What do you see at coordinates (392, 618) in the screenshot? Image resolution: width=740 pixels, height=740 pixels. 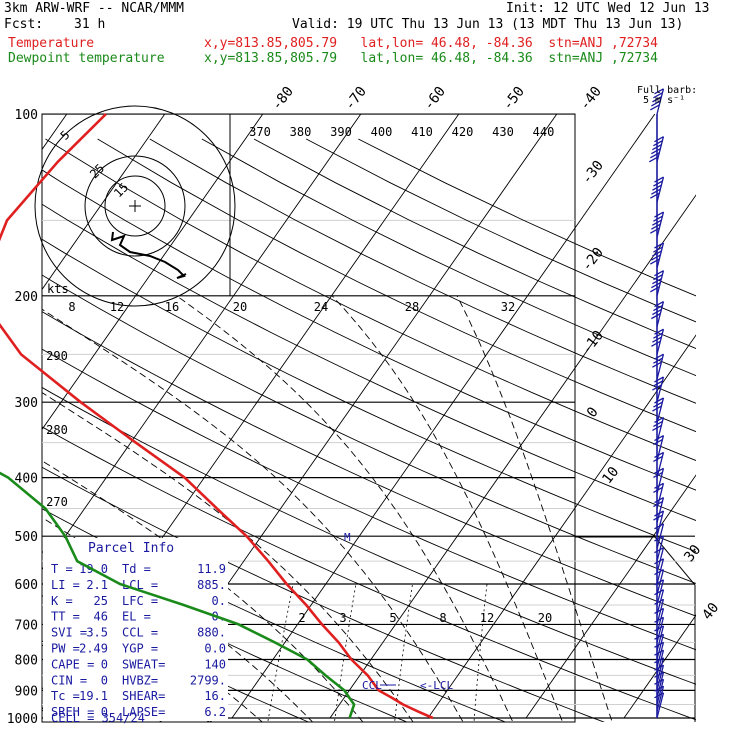 I see `mixing-ratio-label: 5` at bounding box center [392, 618].